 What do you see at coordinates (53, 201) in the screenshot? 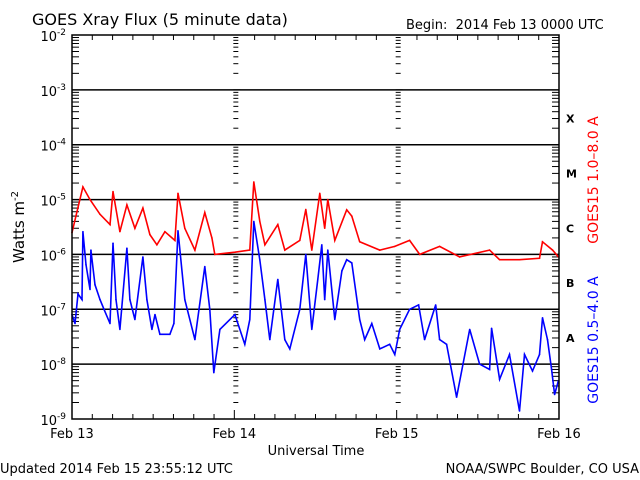
I see `y-tick-label: 10⁻⁵` at bounding box center [53, 201].